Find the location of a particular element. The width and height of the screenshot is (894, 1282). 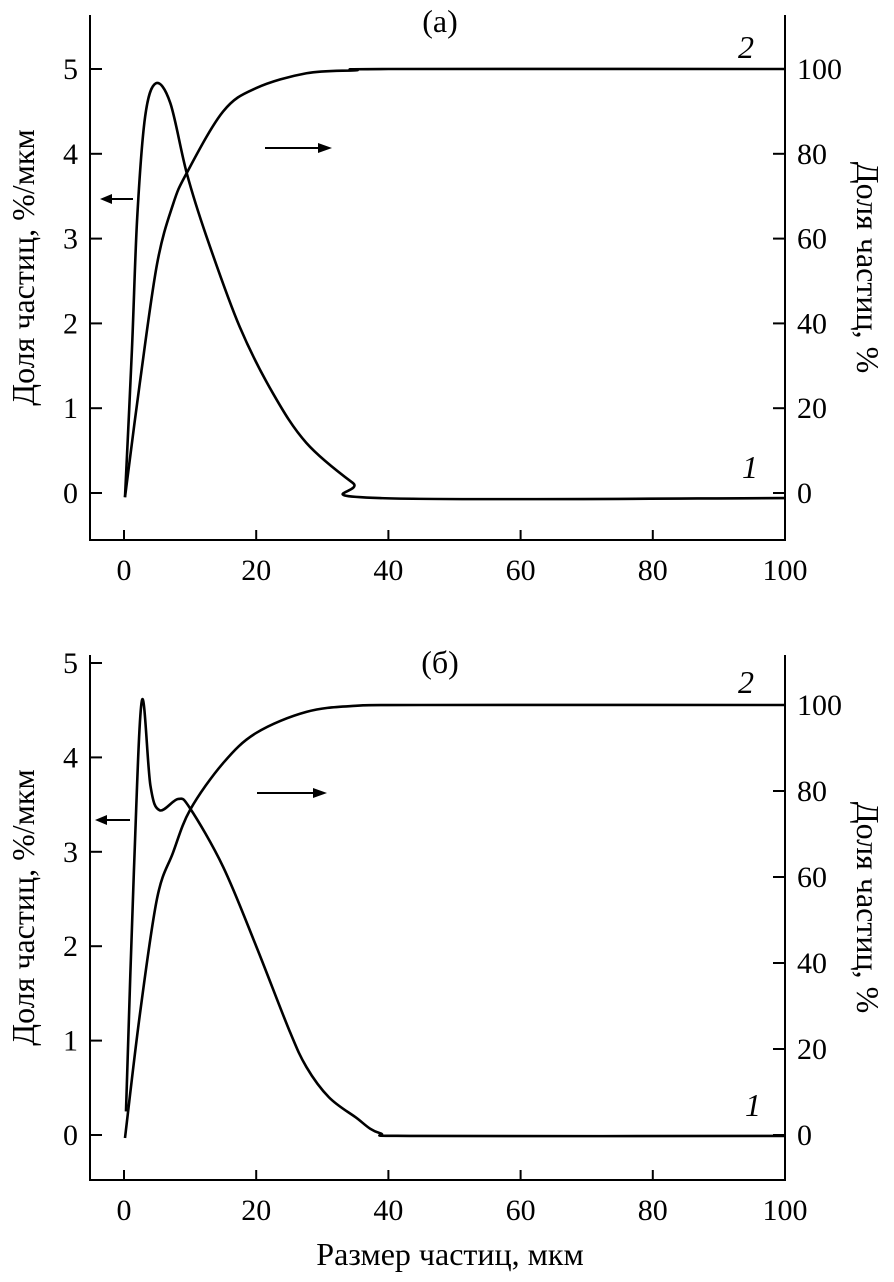

x-axis-label: Размер частиц, мкм is located at coordinates (449, 1254).